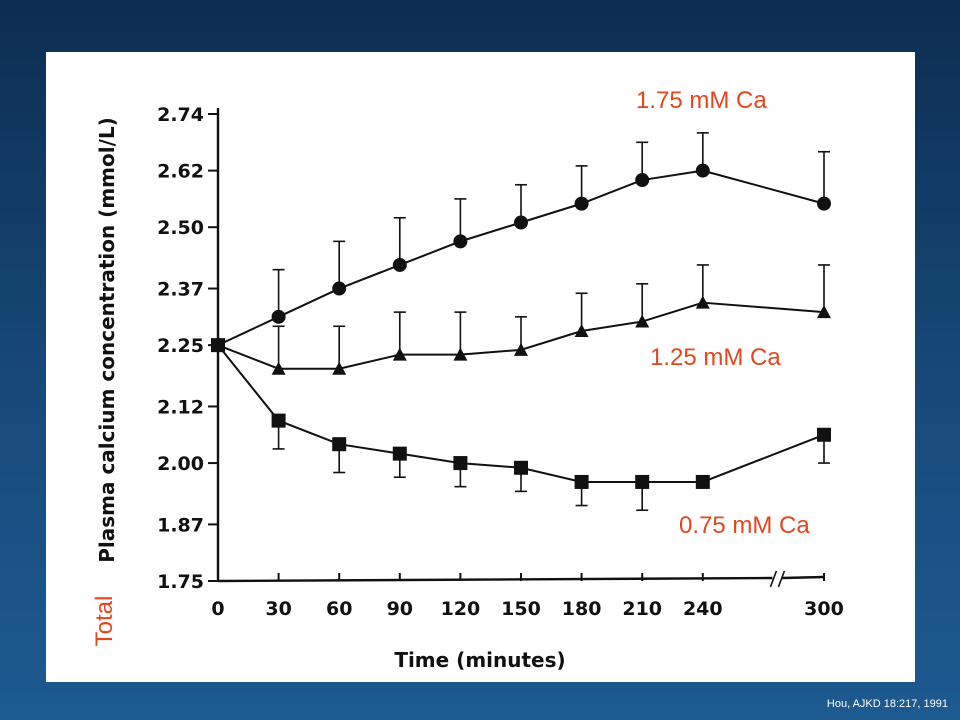 Image resolution: width=960 pixels, height=720 pixels. Describe the element at coordinates (495, 579) in the screenshot. I see `x-axis-line` at that location.